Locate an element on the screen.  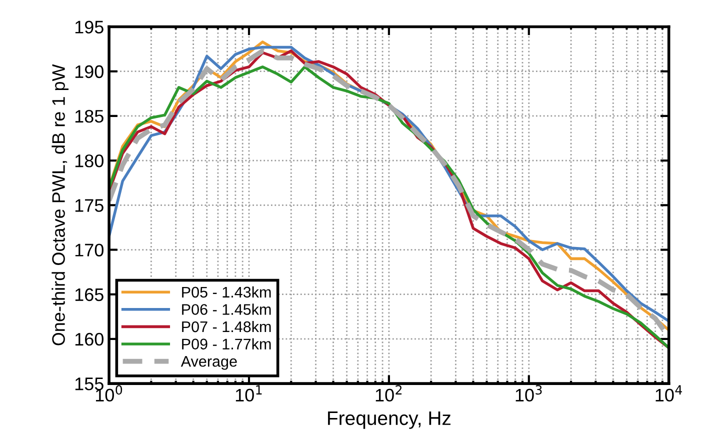
y-tick-label: 180 is located at coordinates (89, 161).